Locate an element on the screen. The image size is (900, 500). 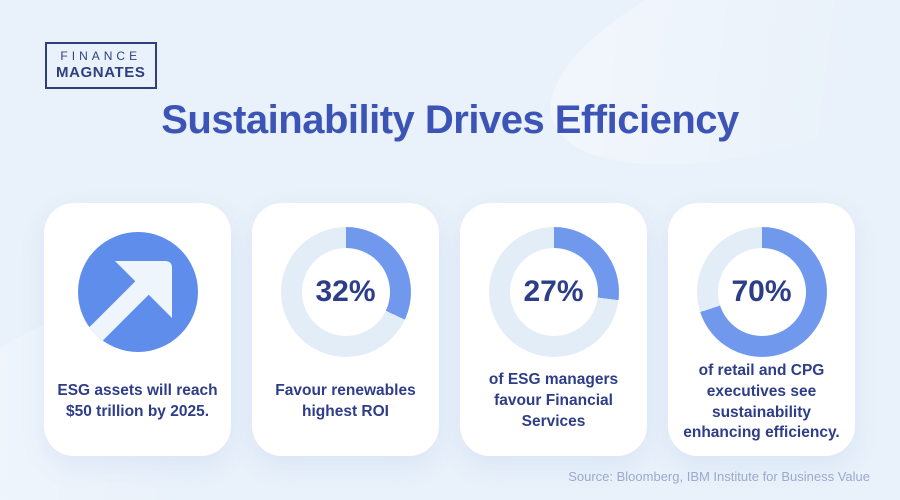
donut-percent-label: 27% is located at coordinates (553, 291).